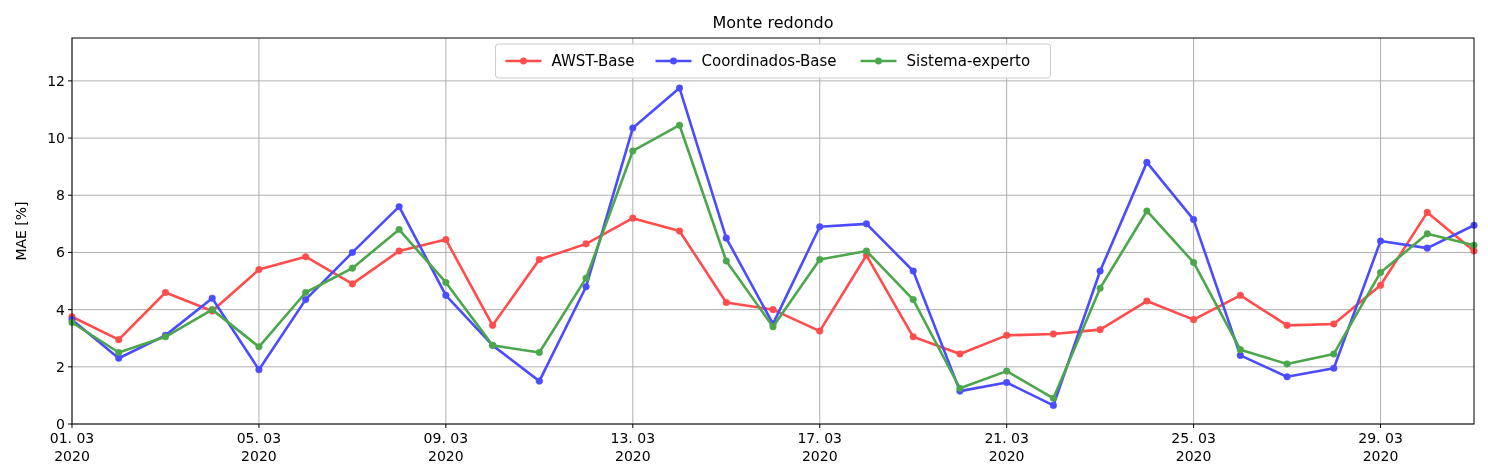 This screenshot has width=1488, height=476. I want to click on chart-title: Monte redondo, so click(773, 22).